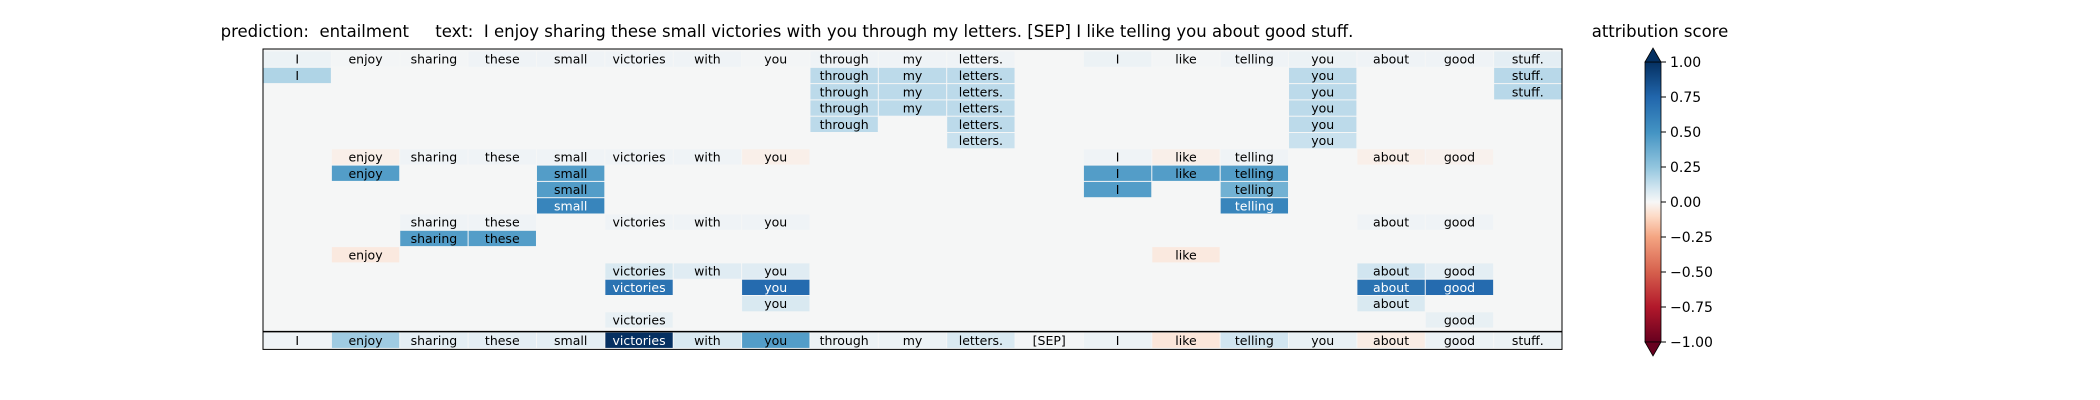  I want to click on summary-row-token-label: my, so click(913, 340).